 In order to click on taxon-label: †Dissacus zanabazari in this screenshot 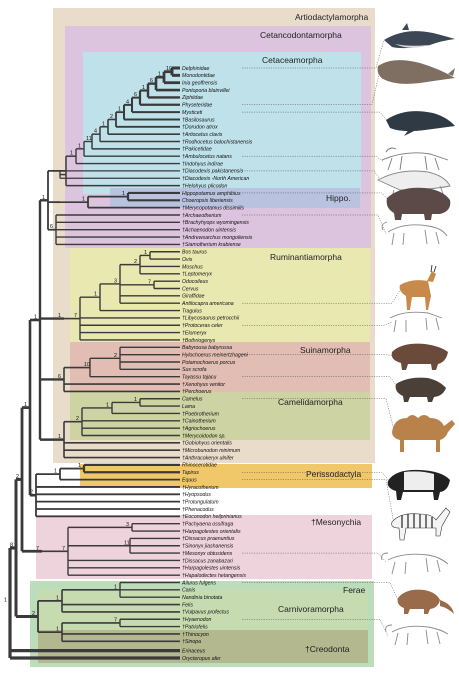, I will do `click(208, 561)`.